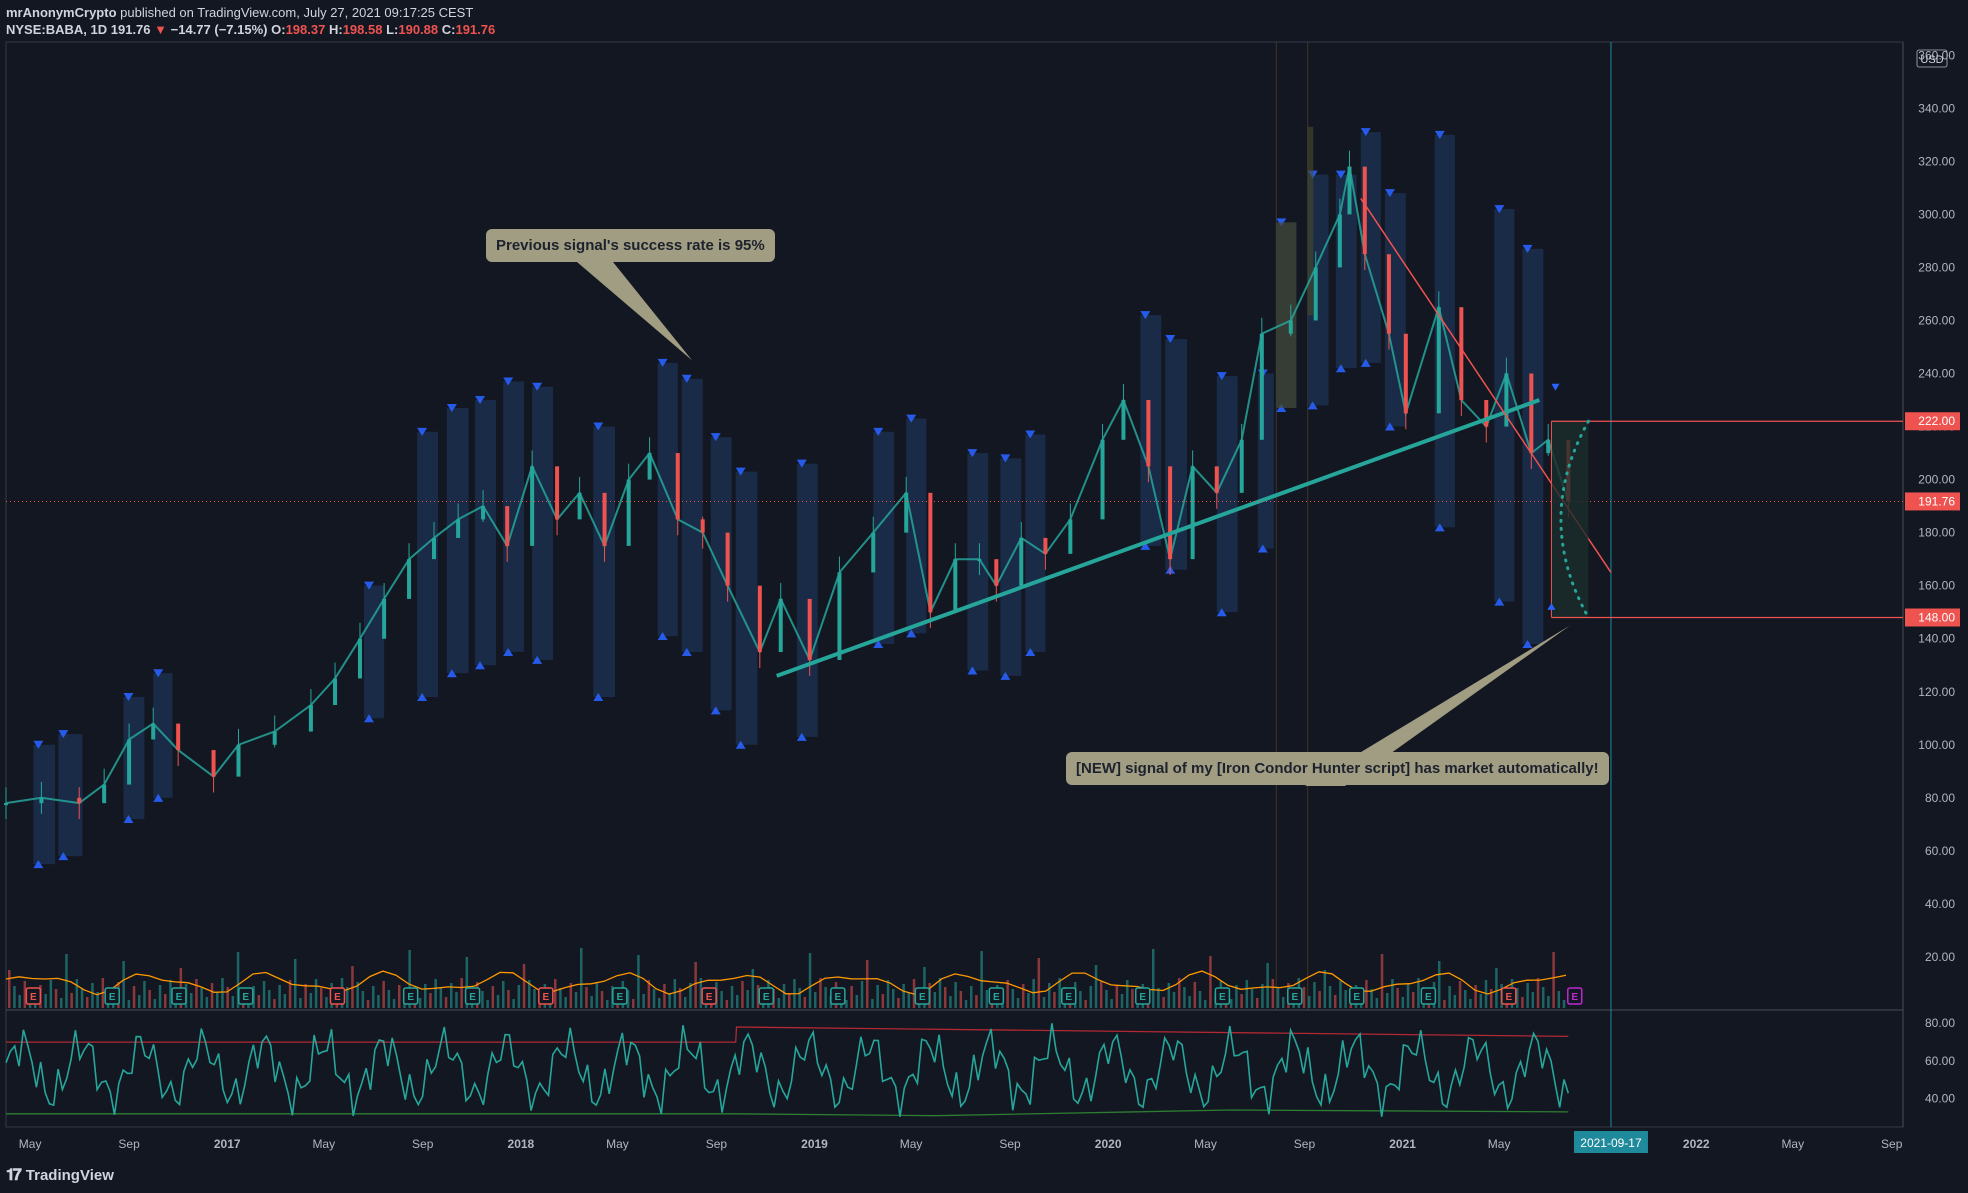 This screenshot has width=1968, height=1193. I want to click on low-label: L:, so click(392, 29).